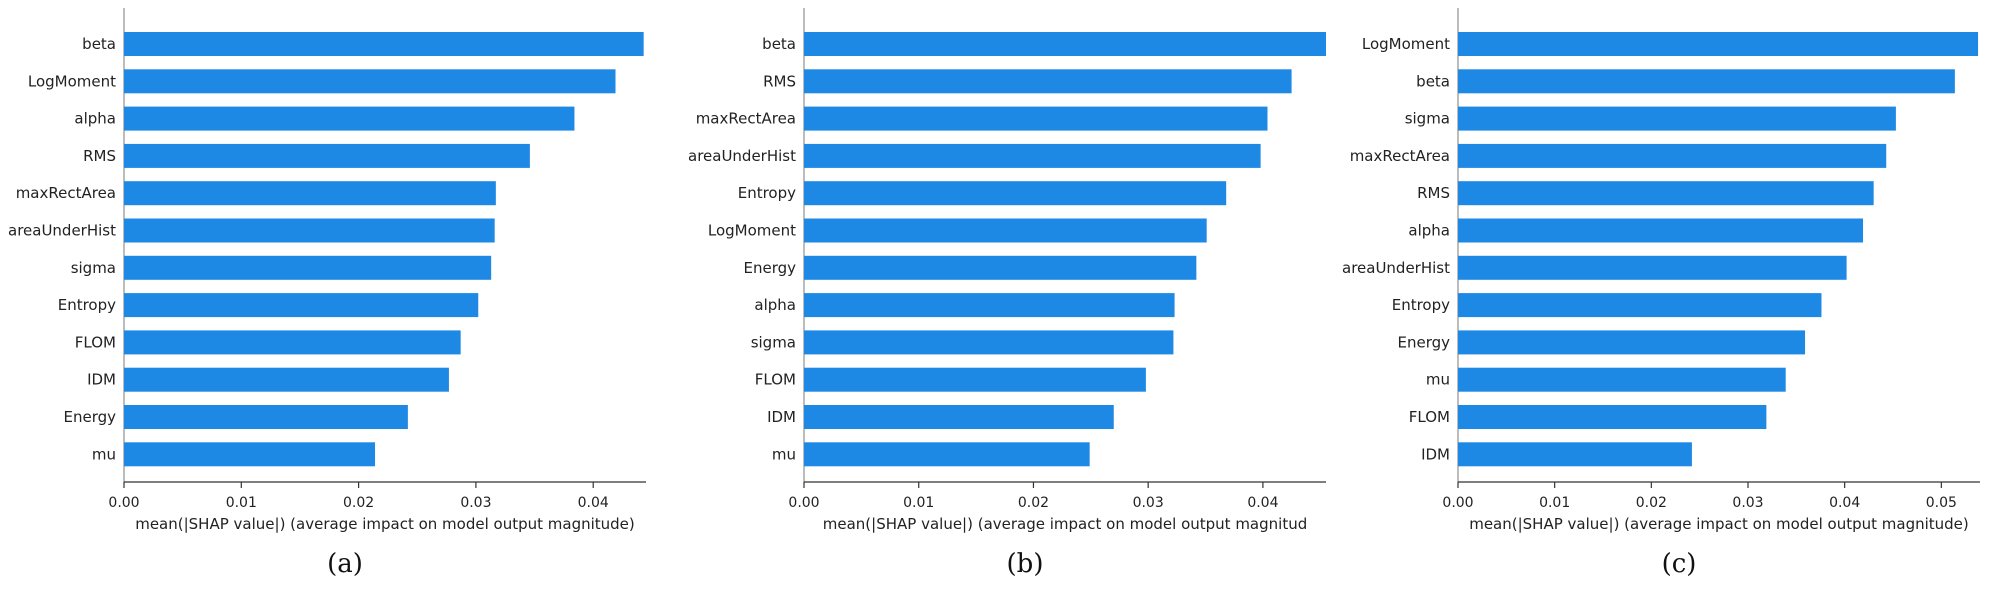  I want to click on panel-caption: (b), so click(1025, 564).